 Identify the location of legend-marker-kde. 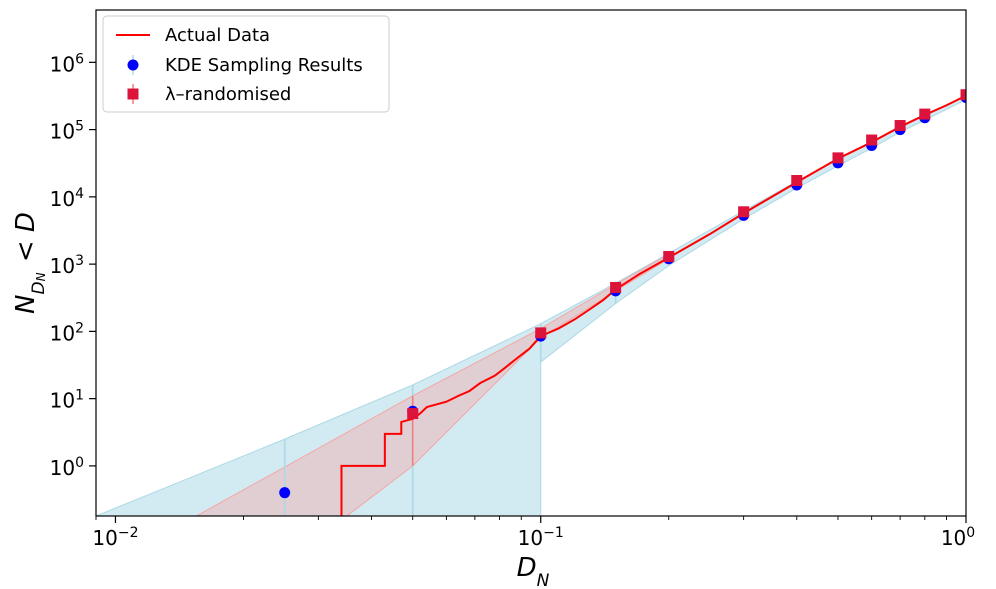
(133, 65).